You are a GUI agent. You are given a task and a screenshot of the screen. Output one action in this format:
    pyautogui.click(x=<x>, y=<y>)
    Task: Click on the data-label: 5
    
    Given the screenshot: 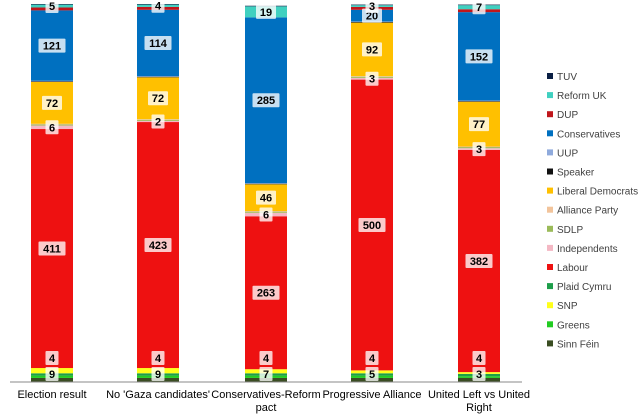 What is the action you would take?
    pyautogui.click(x=372, y=375)
    